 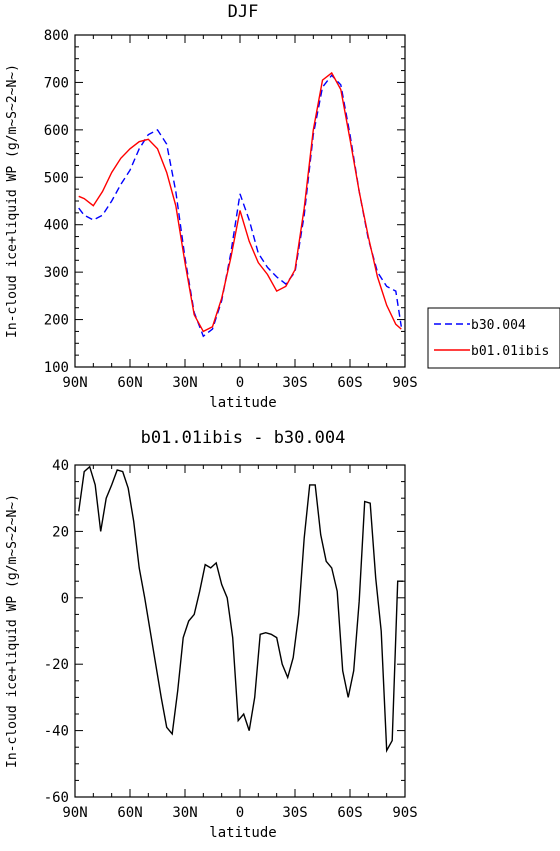 What do you see at coordinates (56, 321) in the screenshot?
I see `y-tick-label: 200` at bounding box center [56, 321].